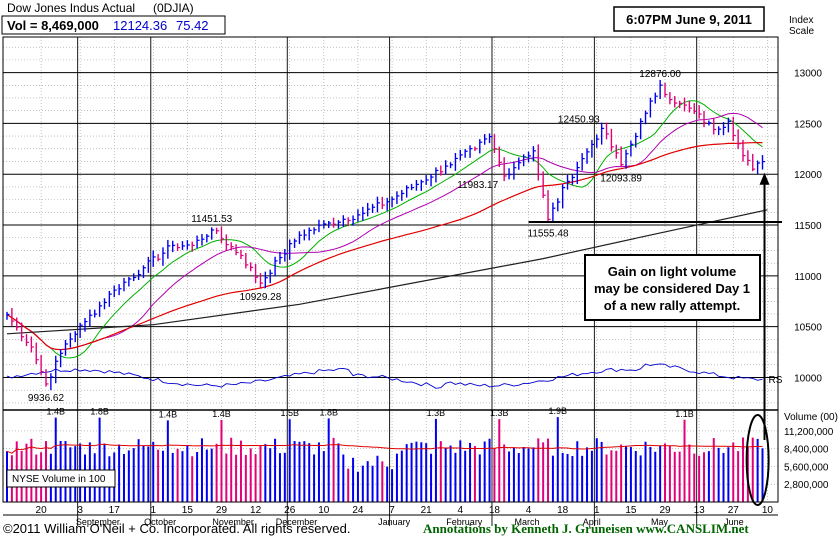 Image resolution: width=840 pixels, height=540 pixels. I want to click on y-tick-label: 11500, so click(808, 226).